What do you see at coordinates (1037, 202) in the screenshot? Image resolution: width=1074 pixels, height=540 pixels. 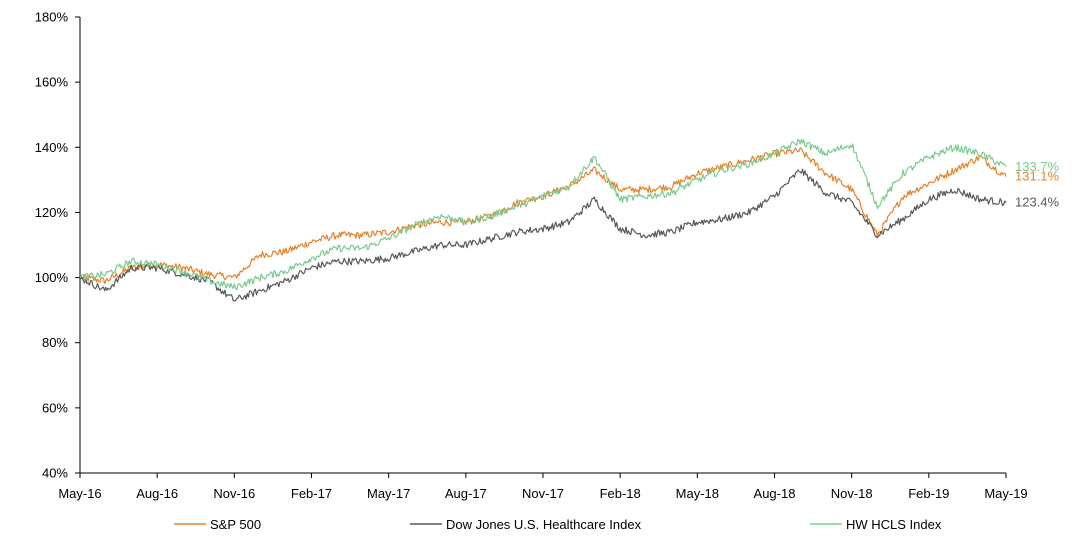 I see `series-end-label: 123.4%` at bounding box center [1037, 202].